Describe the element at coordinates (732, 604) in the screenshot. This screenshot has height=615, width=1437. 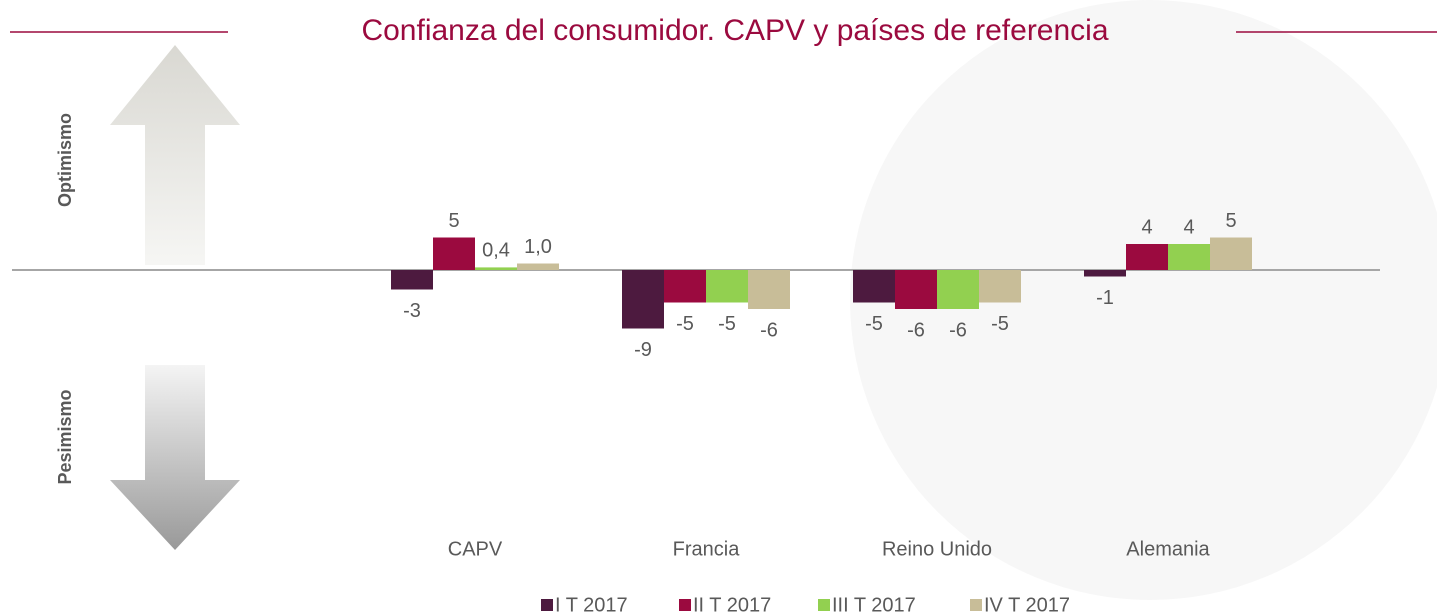
I see `legend-label: II T 2017` at that location.